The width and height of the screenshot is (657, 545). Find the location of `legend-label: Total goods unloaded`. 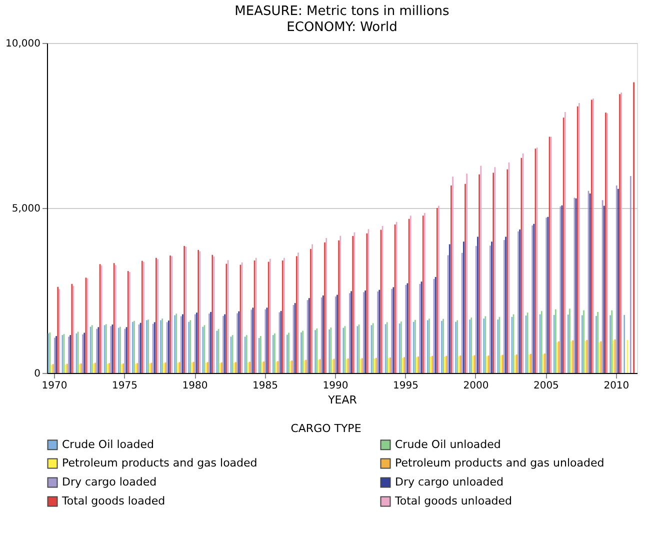

legend-label: Total goods unloaded is located at coordinates (453, 501).